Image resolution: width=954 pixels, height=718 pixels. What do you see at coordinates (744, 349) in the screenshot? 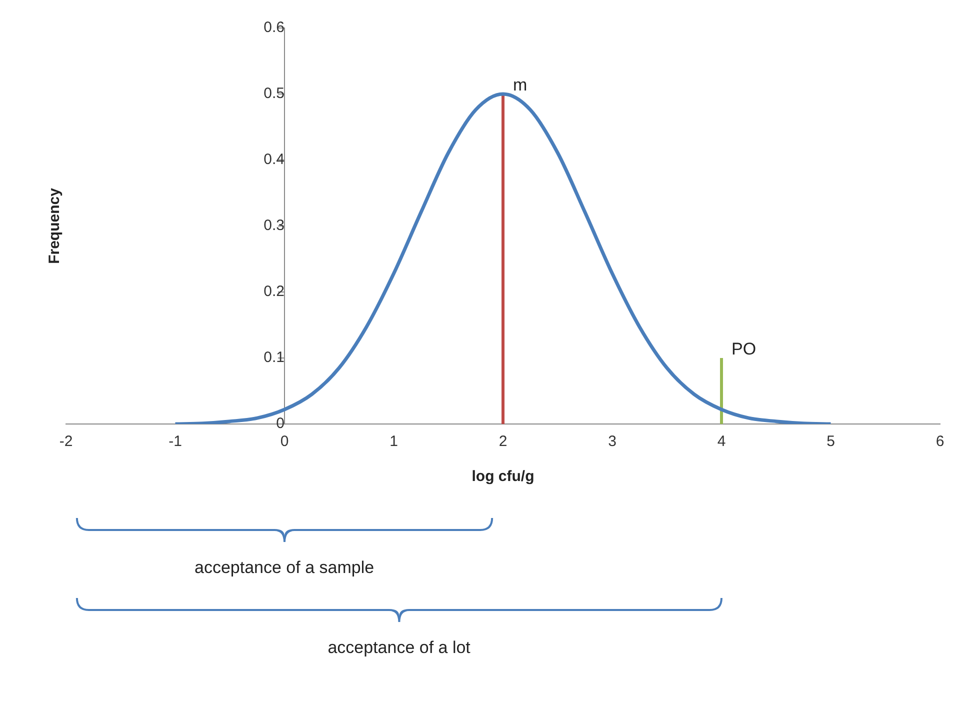
I see `series-label: PO` at bounding box center [744, 349].